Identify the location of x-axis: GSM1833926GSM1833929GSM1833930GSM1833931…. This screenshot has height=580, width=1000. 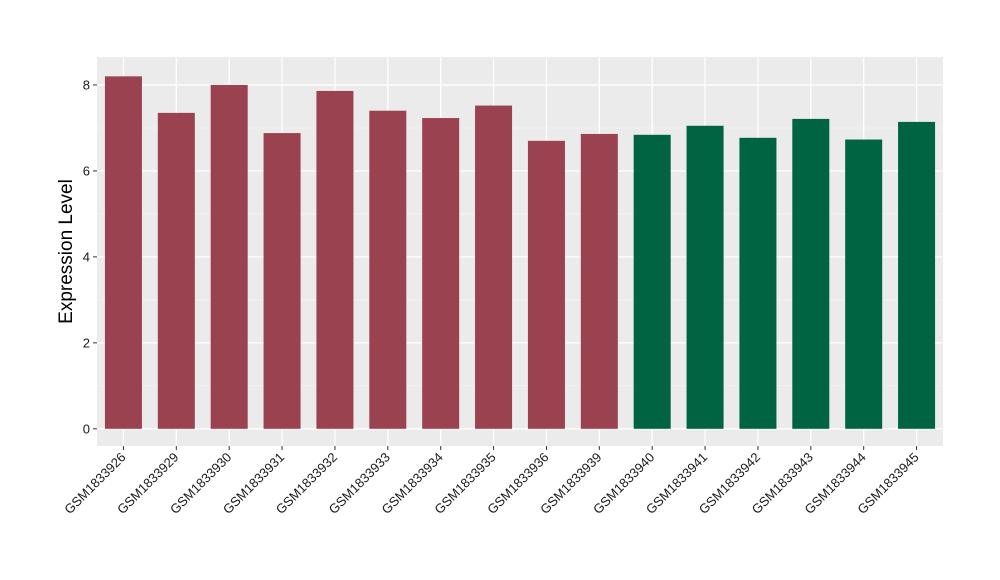
(491, 481).